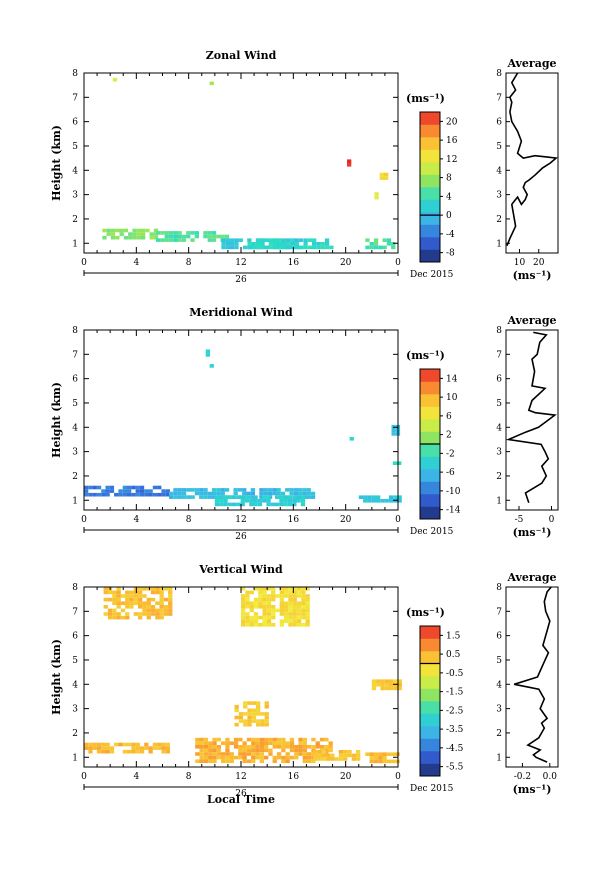 This screenshot has height=873, width=610. Describe the element at coordinates (398, 263) in the screenshot. I see `x-tick-label: 0` at that location.